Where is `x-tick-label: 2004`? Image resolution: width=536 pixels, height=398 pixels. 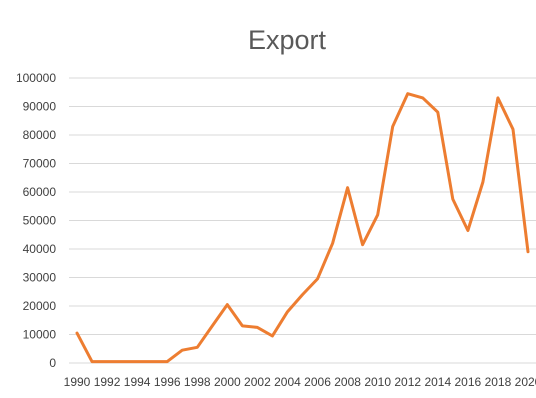 x-tick-label: 2004 is located at coordinates (287, 382).